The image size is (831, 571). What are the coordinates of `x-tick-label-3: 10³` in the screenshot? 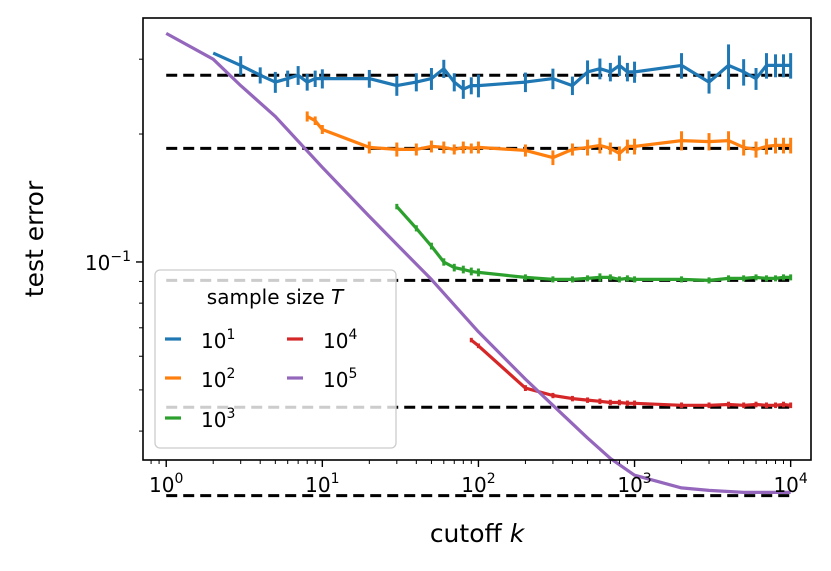 It's located at (634, 484).